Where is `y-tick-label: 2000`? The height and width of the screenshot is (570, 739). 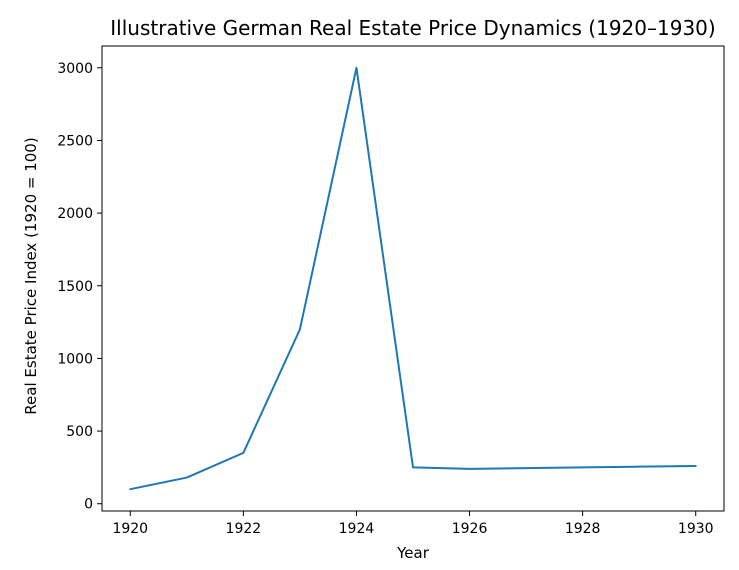
y-tick-label: 2000 is located at coordinates (75, 214).